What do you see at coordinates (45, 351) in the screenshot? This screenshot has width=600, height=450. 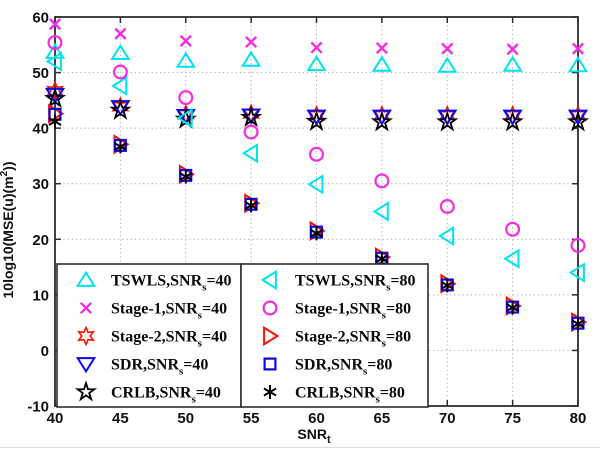 I see `y-tick-label-0: 0` at bounding box center [45, 351].